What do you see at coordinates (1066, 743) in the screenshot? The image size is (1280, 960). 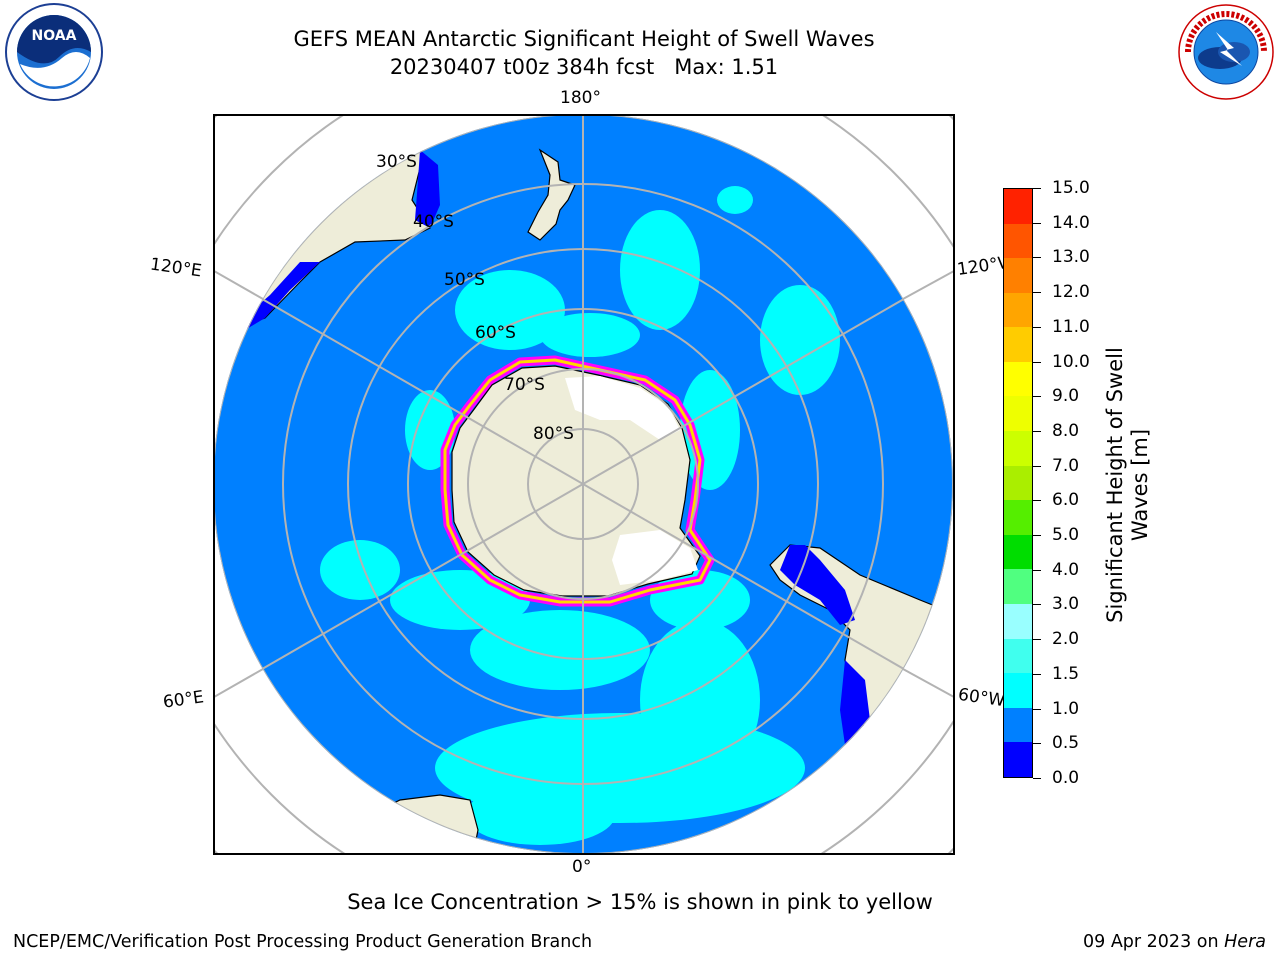 I see `colorbar-tick-label: 0.5` at bounding box center [1066, 743].